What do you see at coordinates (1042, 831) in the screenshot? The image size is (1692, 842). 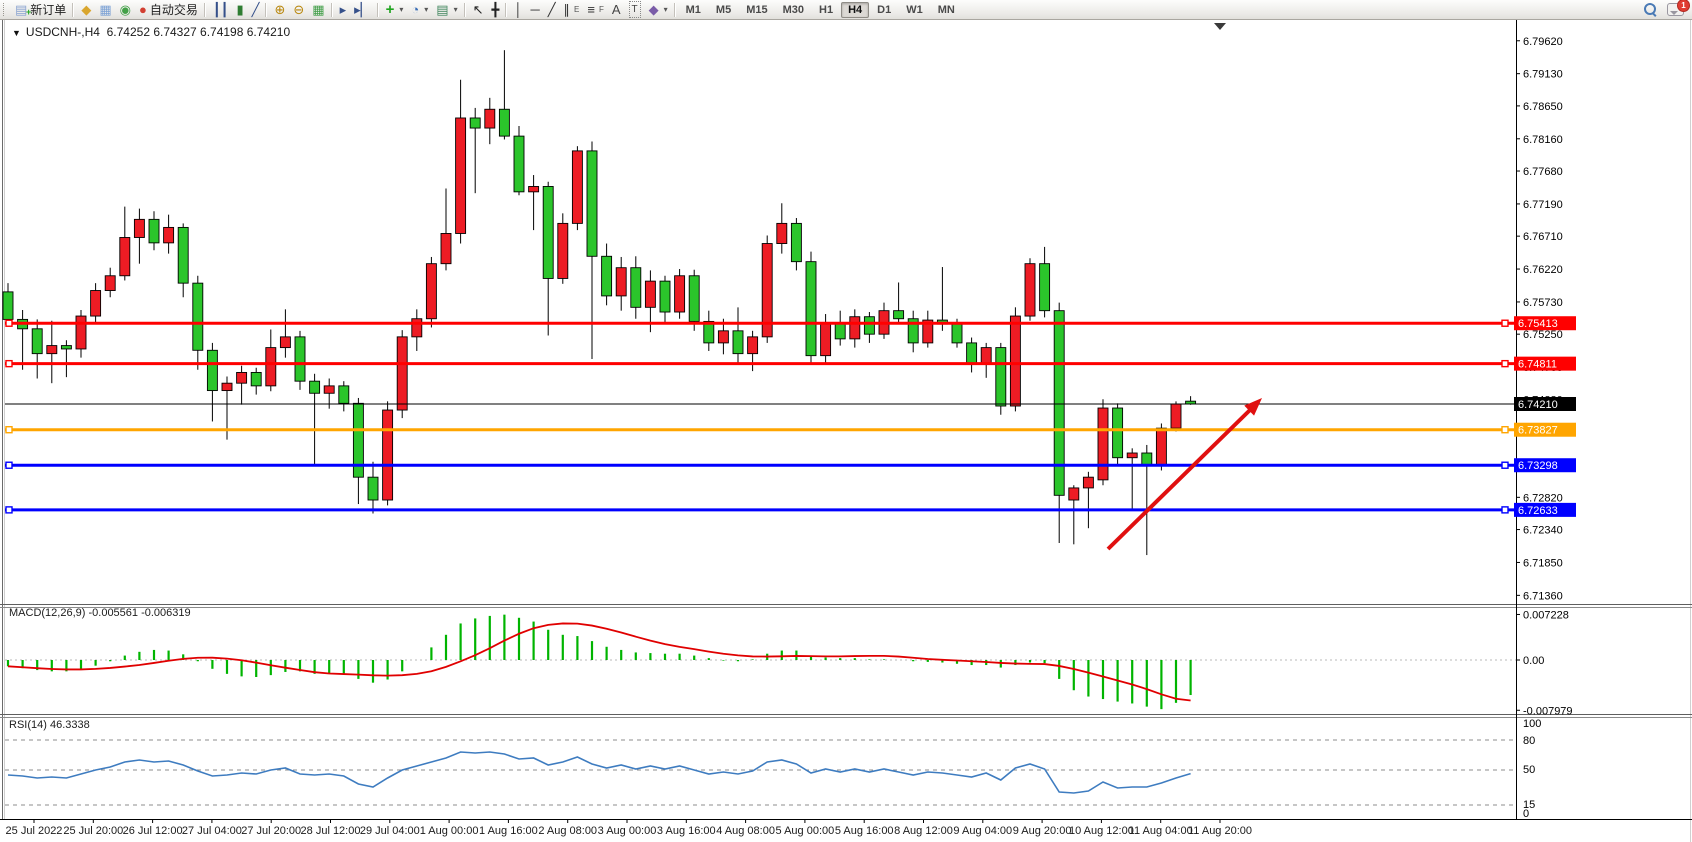 I see `time-axis-label: 9 Aug 20:00` at bounding box center [1042, 831].